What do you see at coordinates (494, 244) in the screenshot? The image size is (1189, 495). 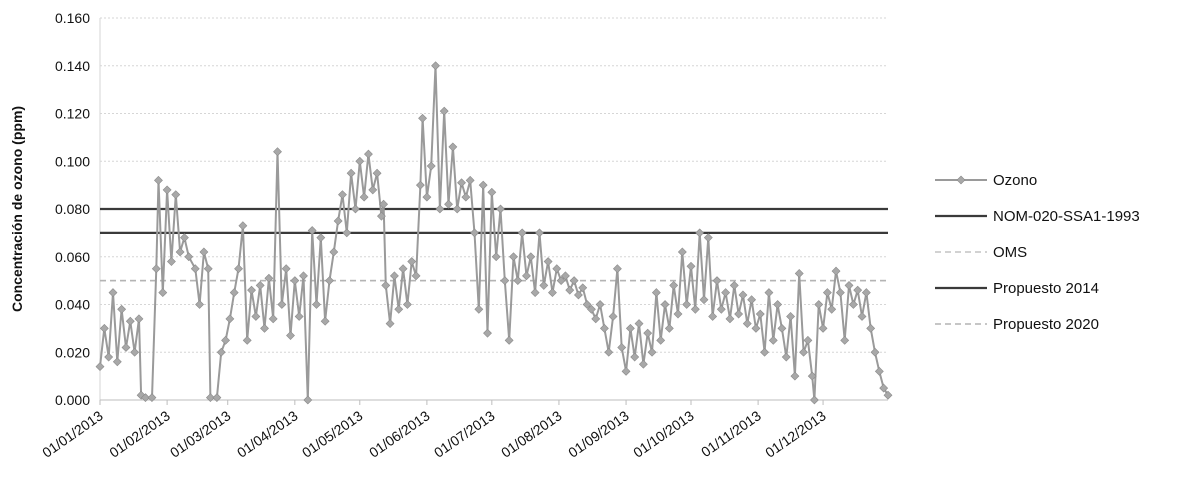 I see `reference-lines` at bounding box center [494, 244].